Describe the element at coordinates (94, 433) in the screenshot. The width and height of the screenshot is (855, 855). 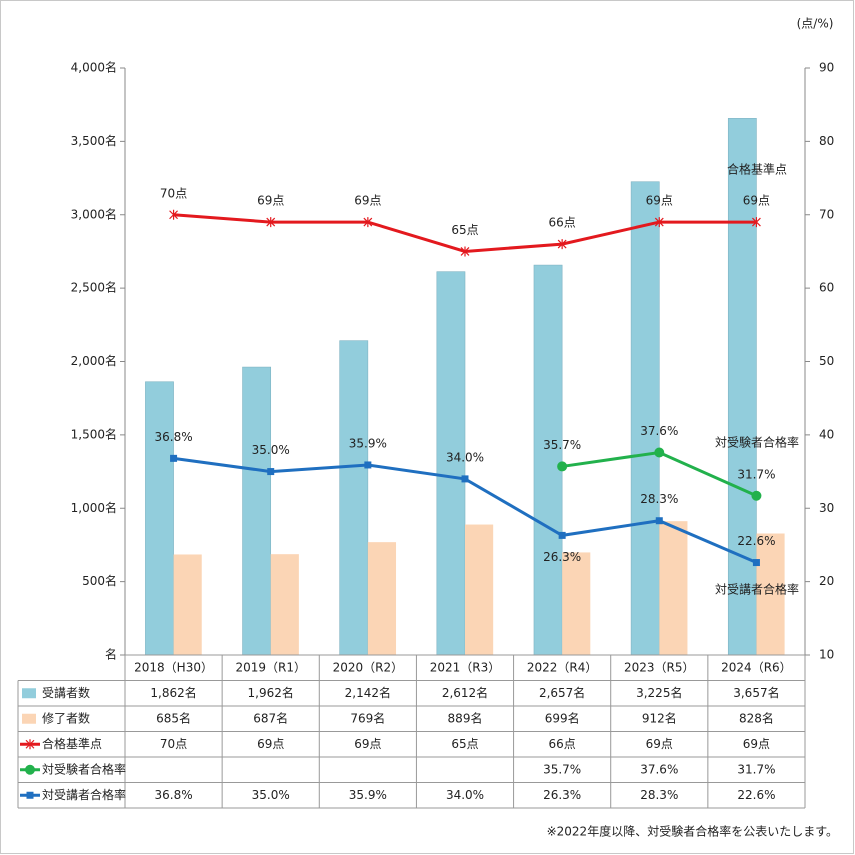
I see `y-tick-label: 1,500名` at that location.